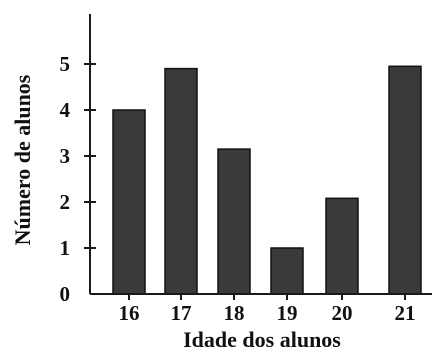 This screenshot has width=448, height=354. I want to click on x-tick-label-21: 21, so click(405, 313).